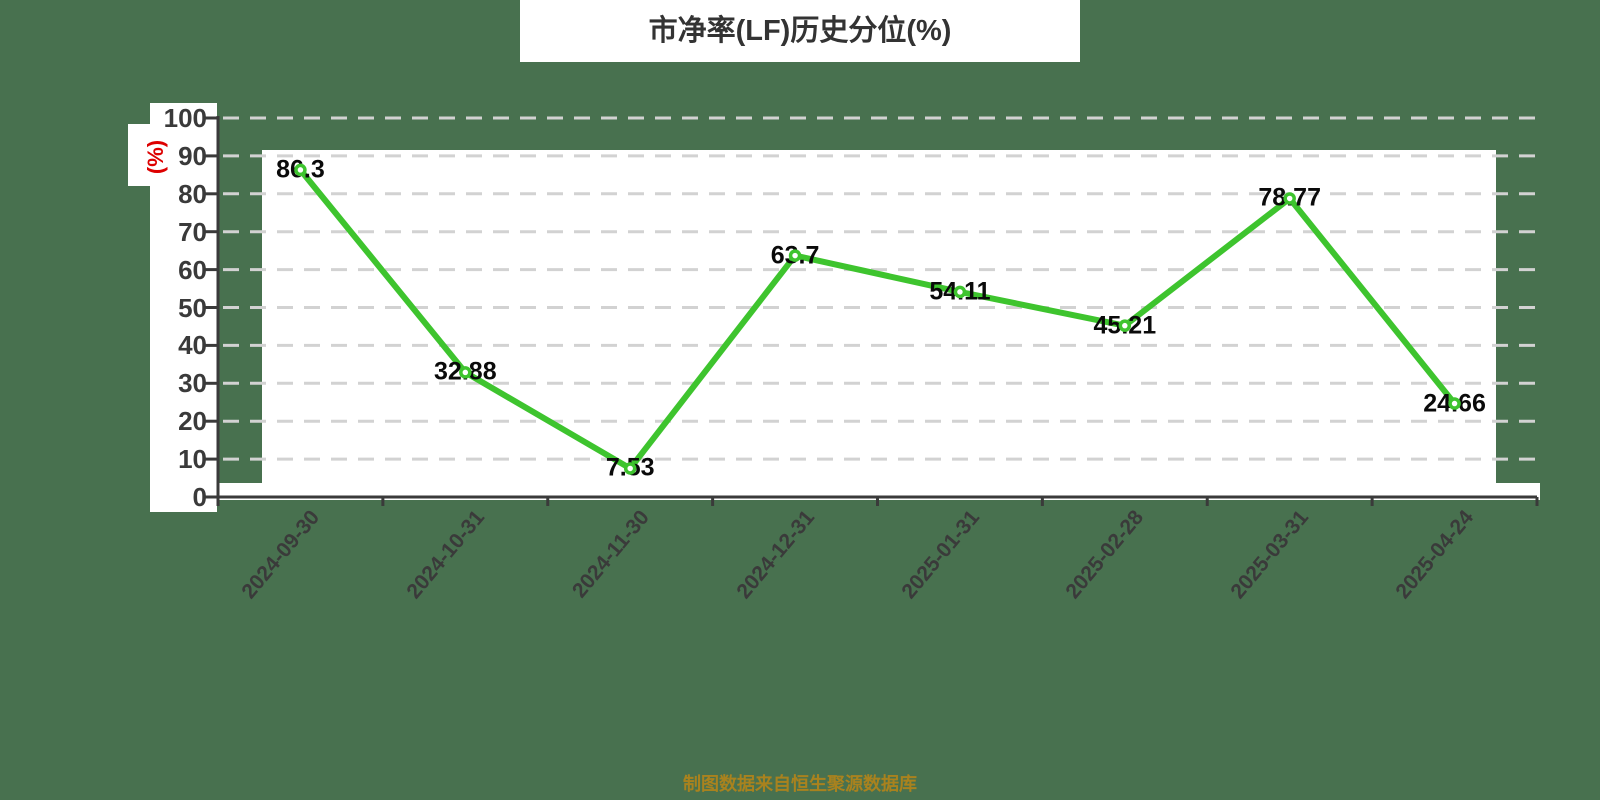 The width and height of the screenshot is (1600, 800). What do you see at coordinates (192, 421) in the screenshot?
I see `y-axis-label: 20` at bounding box center [192, 421].